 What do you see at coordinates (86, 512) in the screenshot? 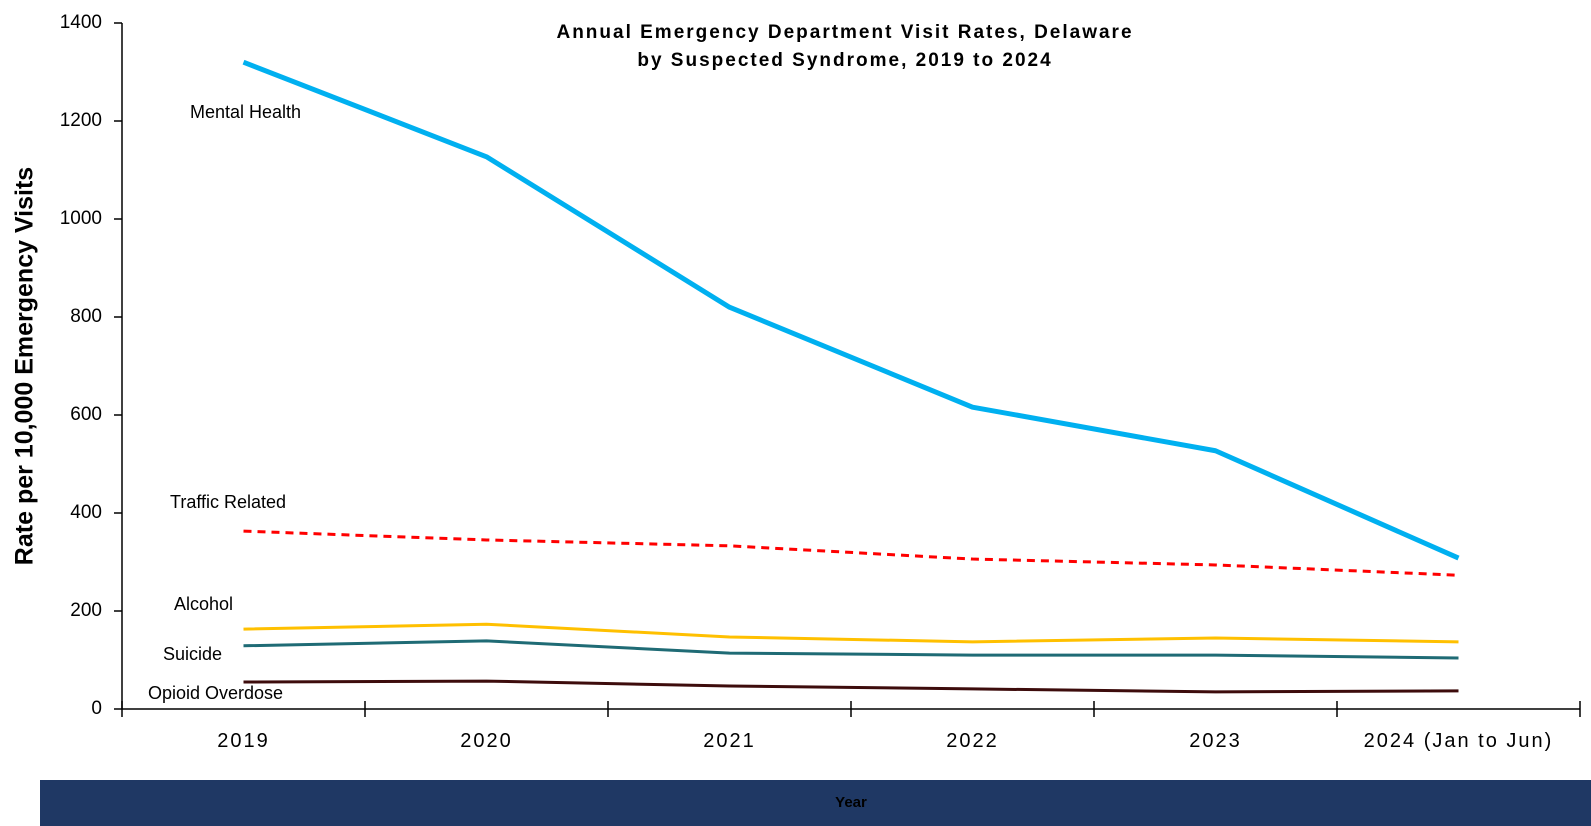
I see `y-tick-label: 400` at bounding box center [86, 512].